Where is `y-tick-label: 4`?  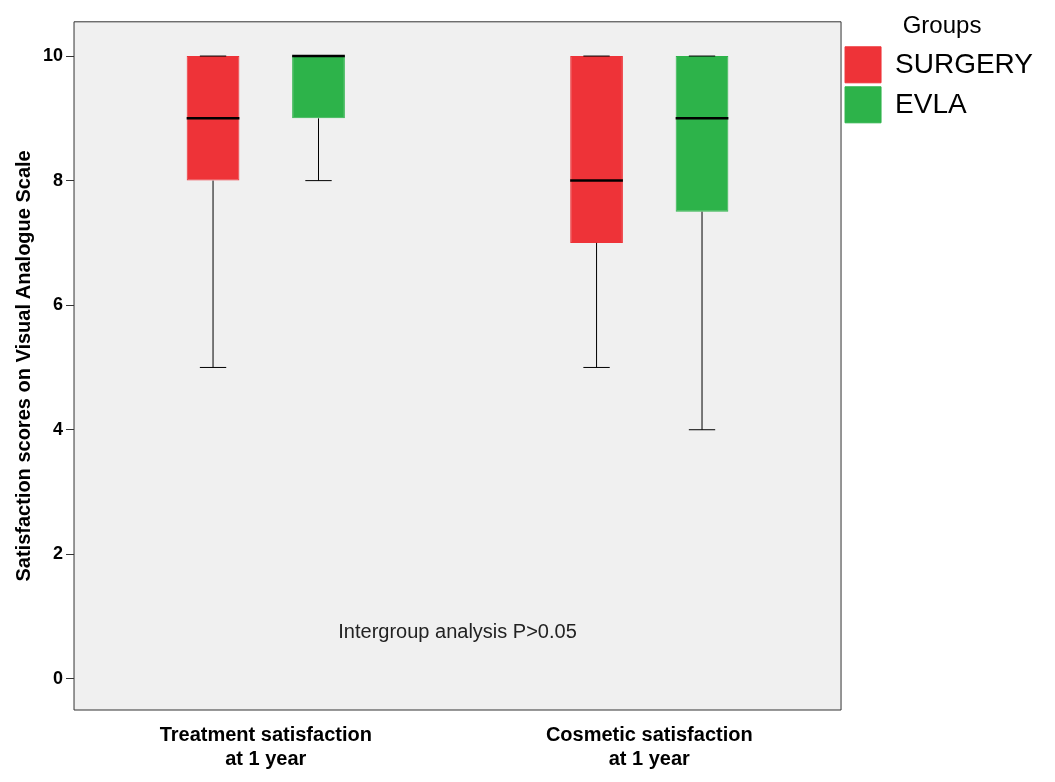
y-tick-label: 4 is located at coordinates (58, 428).